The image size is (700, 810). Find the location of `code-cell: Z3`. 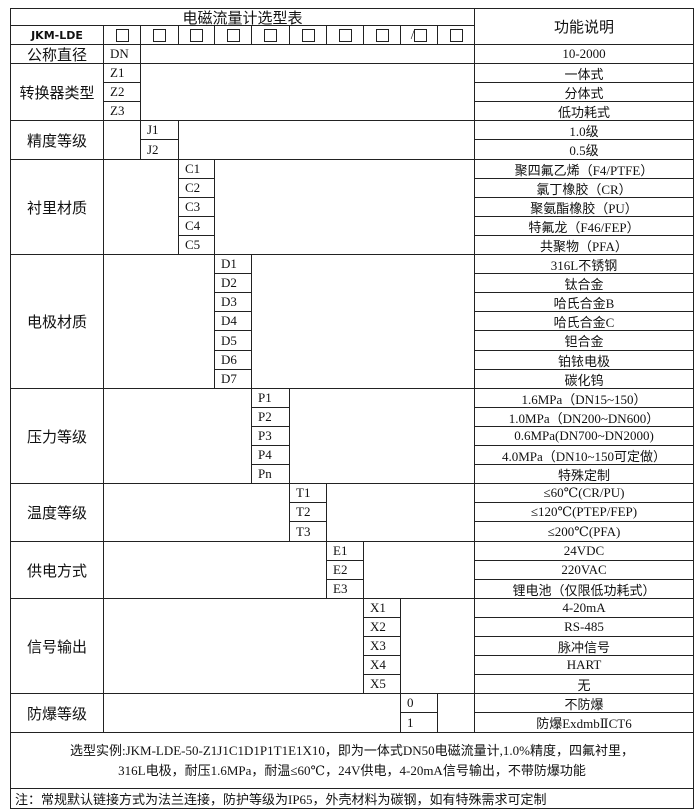

code-cell: Z3 is located at coordinates (122, 111).